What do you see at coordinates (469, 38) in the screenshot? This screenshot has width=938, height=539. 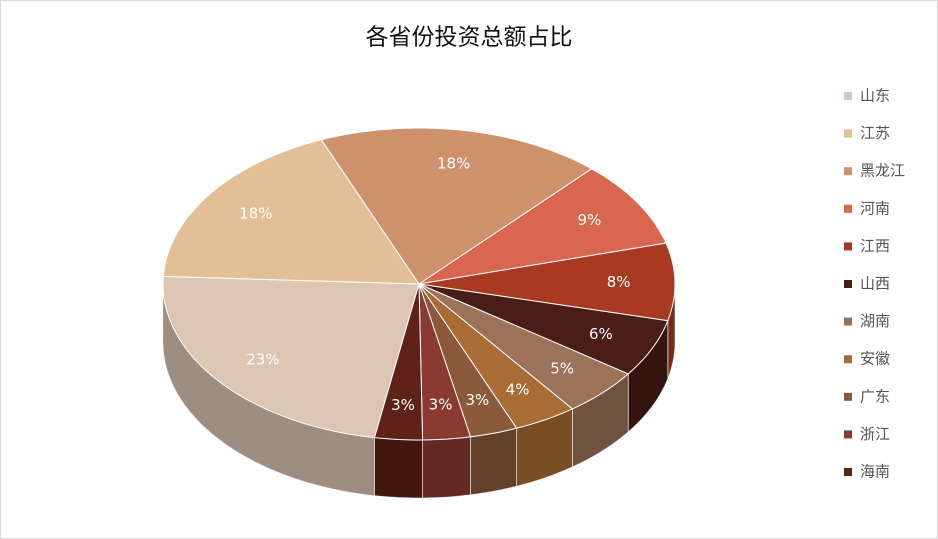 I see `chart-title: 各省份投资总额占比` at bounding box center [469, 38].